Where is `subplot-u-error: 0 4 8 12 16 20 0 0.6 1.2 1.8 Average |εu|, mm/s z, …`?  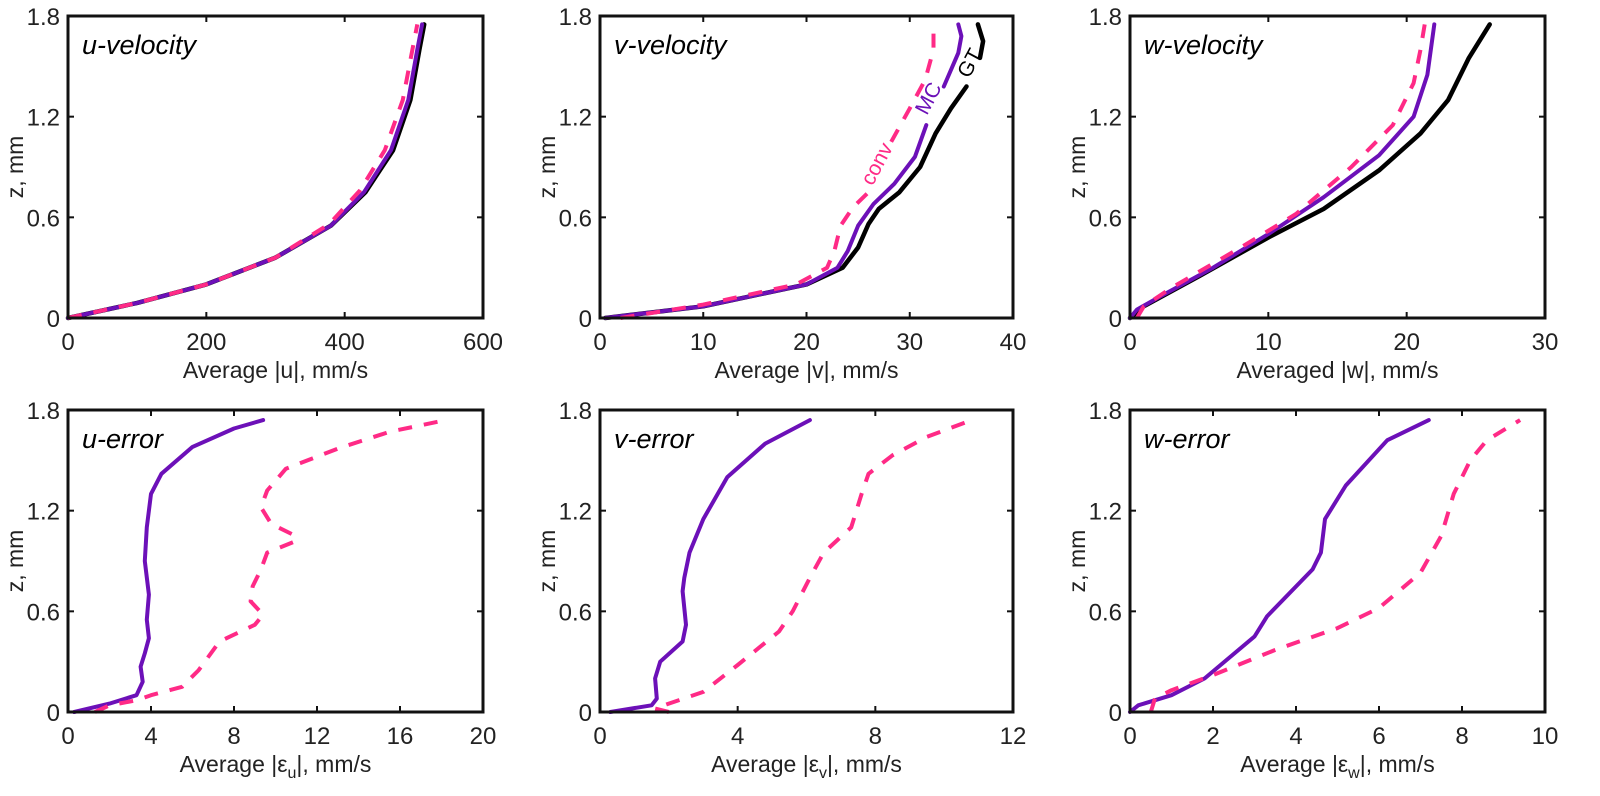 subplot-u-error: 0 4 8 12 16 20 0 0.6 1.2 1.8 Average |εu|, mm/s z, … is located at coordinates (249, 590).